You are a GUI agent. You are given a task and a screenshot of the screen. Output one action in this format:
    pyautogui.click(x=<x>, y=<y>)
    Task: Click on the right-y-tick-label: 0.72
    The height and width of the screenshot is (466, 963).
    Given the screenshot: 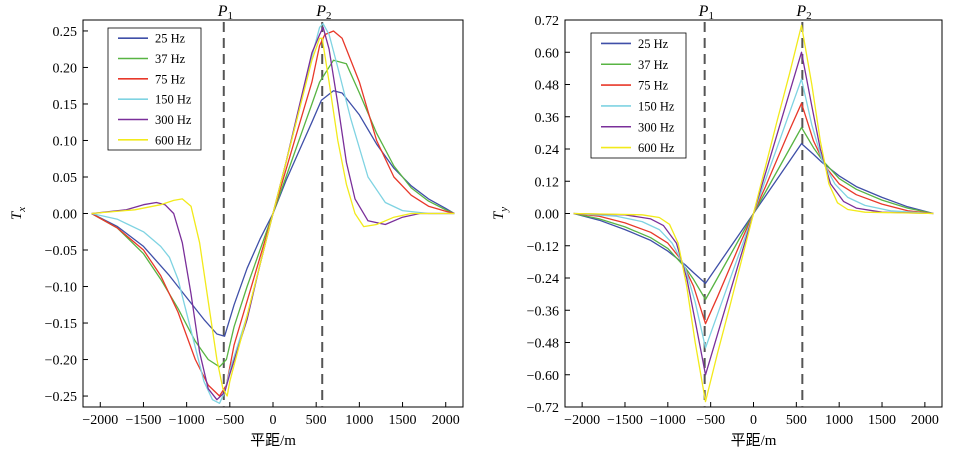 What is the action you would take?
    pyautogui.click(x=547, y=21)
    